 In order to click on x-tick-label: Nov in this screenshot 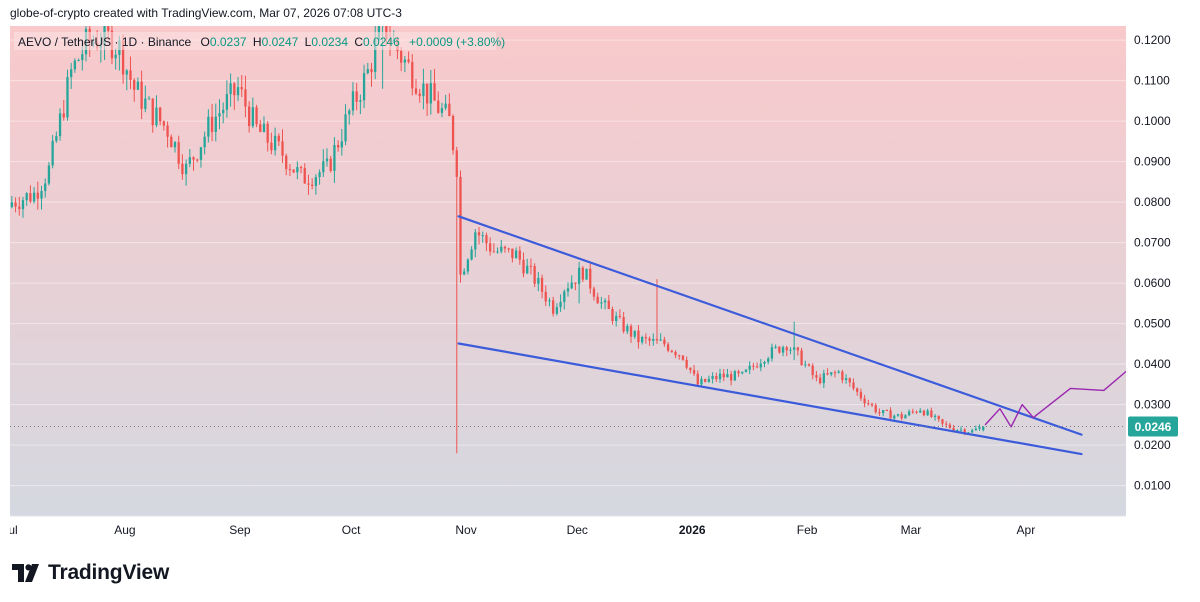, I will do `click(465, 530)`.